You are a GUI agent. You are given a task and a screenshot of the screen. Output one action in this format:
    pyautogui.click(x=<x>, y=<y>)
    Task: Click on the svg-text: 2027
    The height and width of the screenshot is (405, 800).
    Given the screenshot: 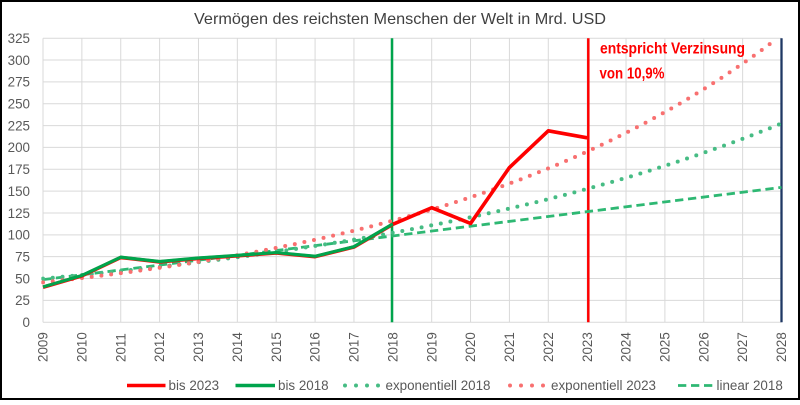 What is the action you would take?
    pyautogui.click(x=742, y=347)
    